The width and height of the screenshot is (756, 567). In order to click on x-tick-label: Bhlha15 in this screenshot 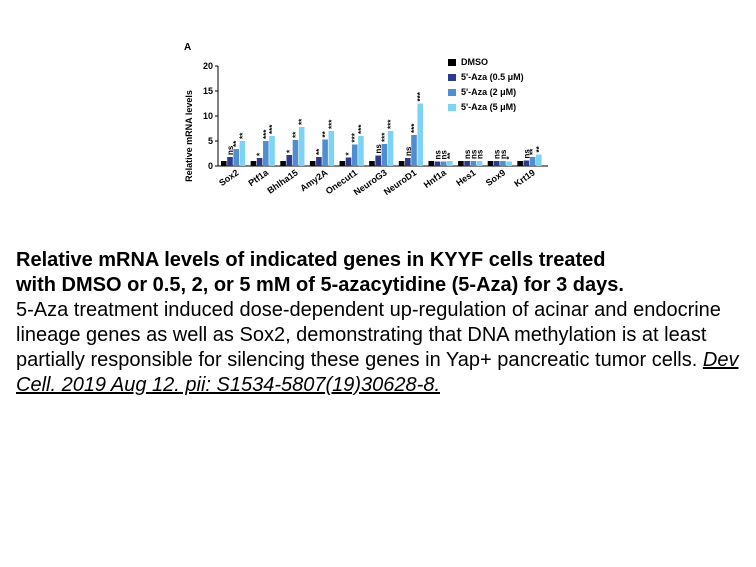, I will do `click(282, 181)`.